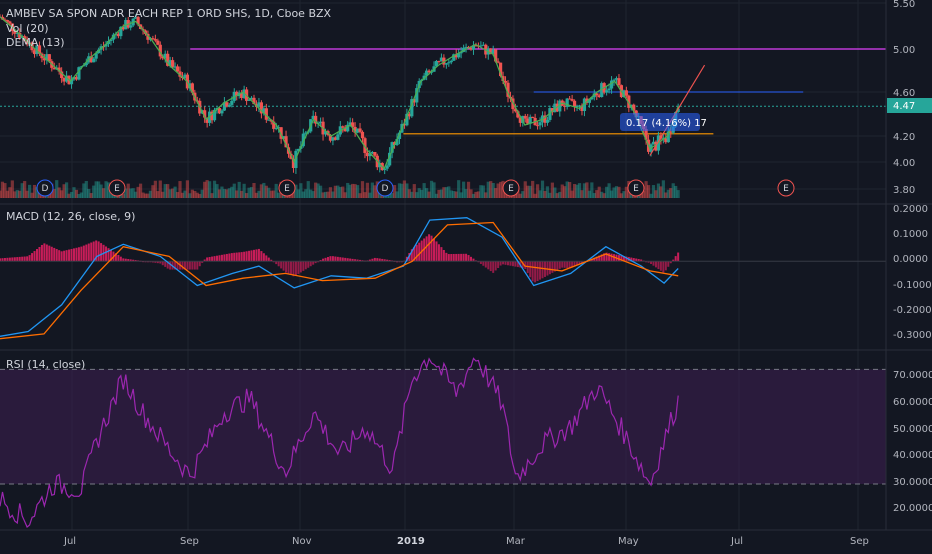  I want to click on event-label: E, so click(511, 189).